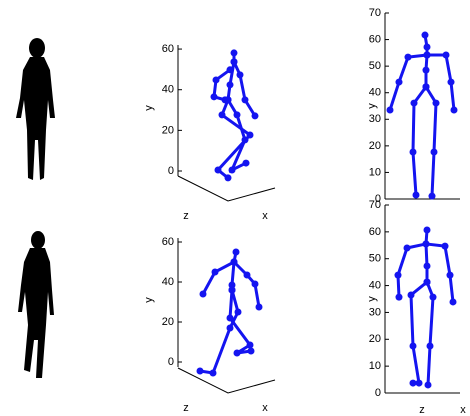 The height and width of the screenshot is (416, 470). What do you see at coordinates (226, 284) in the screenshot?
I see `axes-box` at bounding box center [226, 284].